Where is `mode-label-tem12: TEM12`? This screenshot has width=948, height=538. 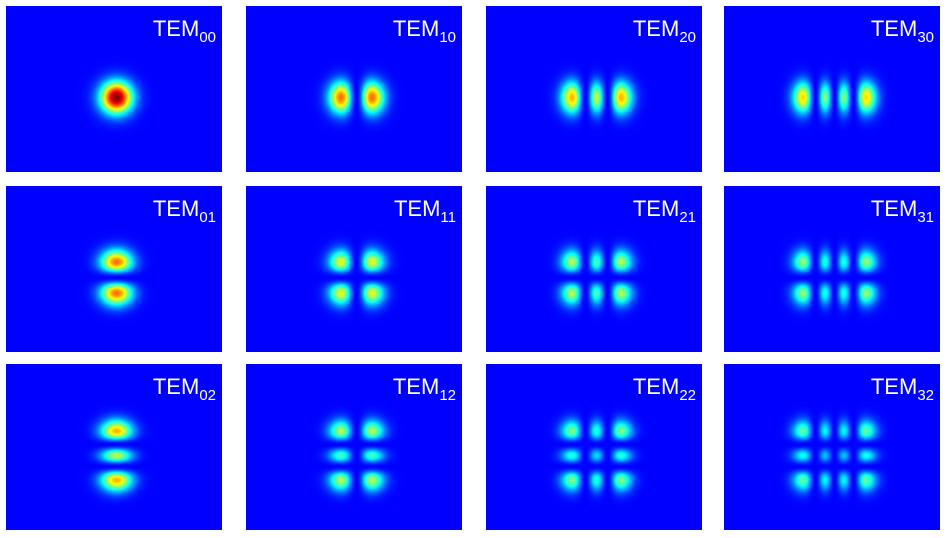
mode-label-tem12: TEM12 is located at coordinates (424, 389).